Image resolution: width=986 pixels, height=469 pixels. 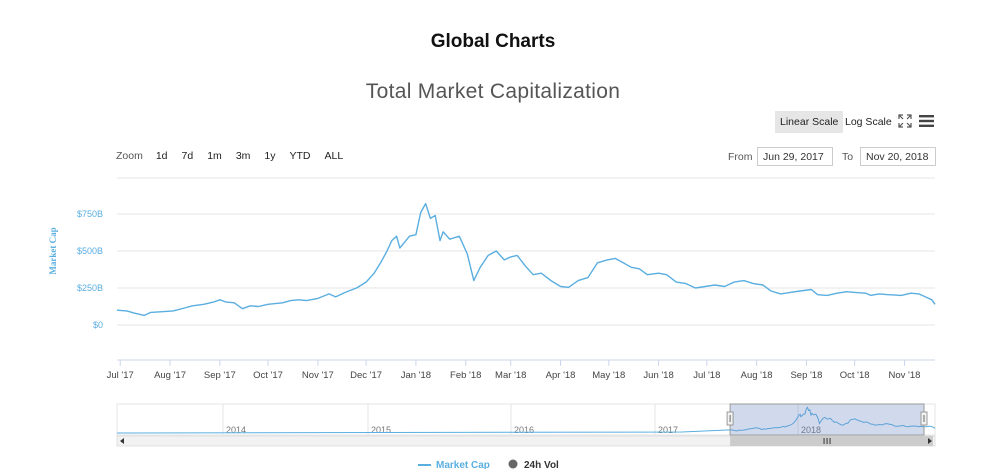 I want to click on x-tick-label: Nov '18, so click(x=905, y=375).